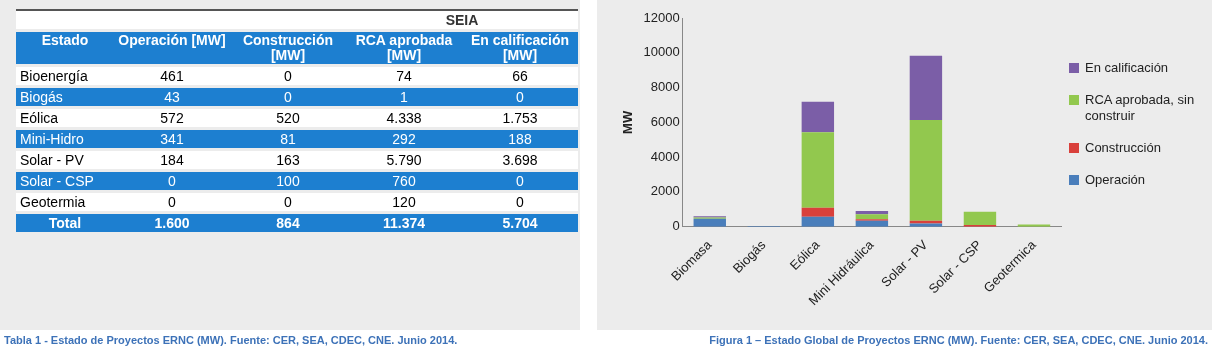 The height and width of the screenshot is (351, 1212). I want to click on data-label: 184, so click(172, 160).